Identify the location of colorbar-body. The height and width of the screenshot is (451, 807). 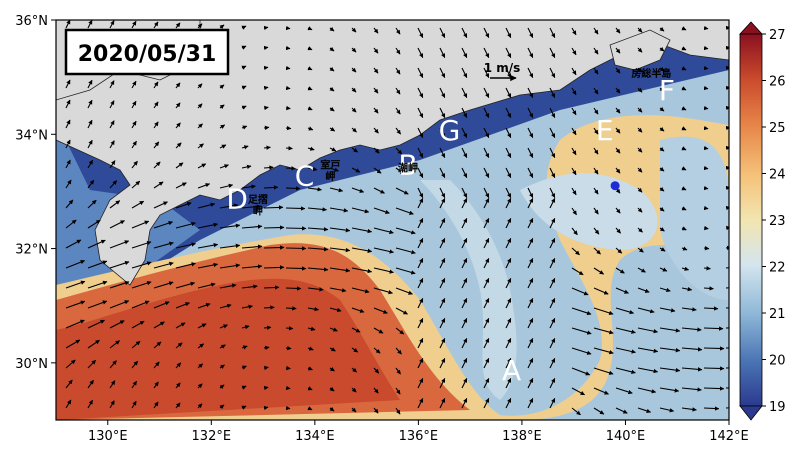
(751, 220).